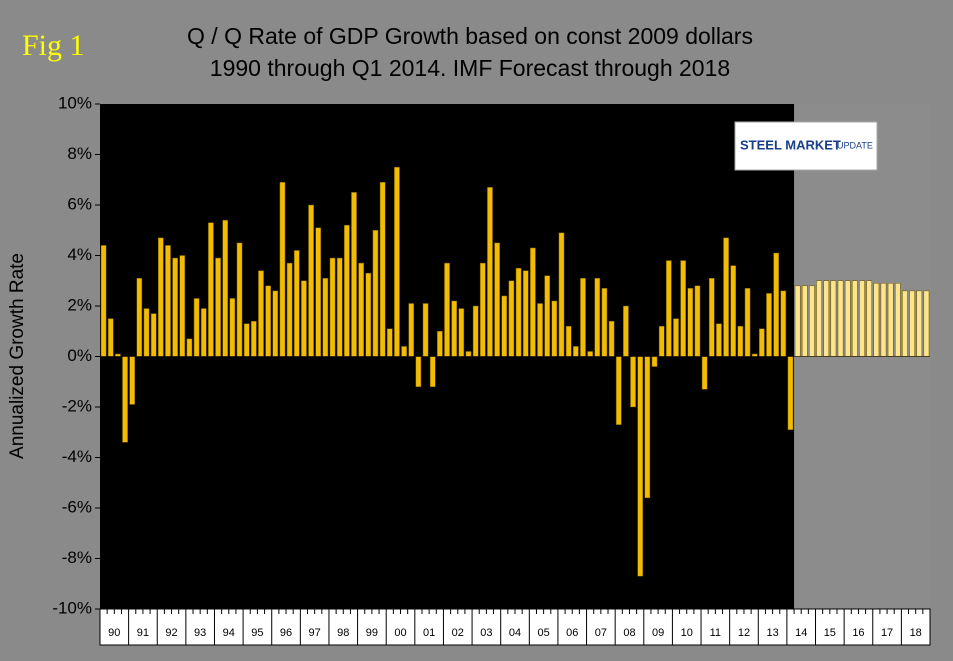 This screenshot has height=661, width=953. Describe the element at coordinates (17, 356) in the screenshot. I see `y-axis-label: Annualized Growth Rate` at that location.